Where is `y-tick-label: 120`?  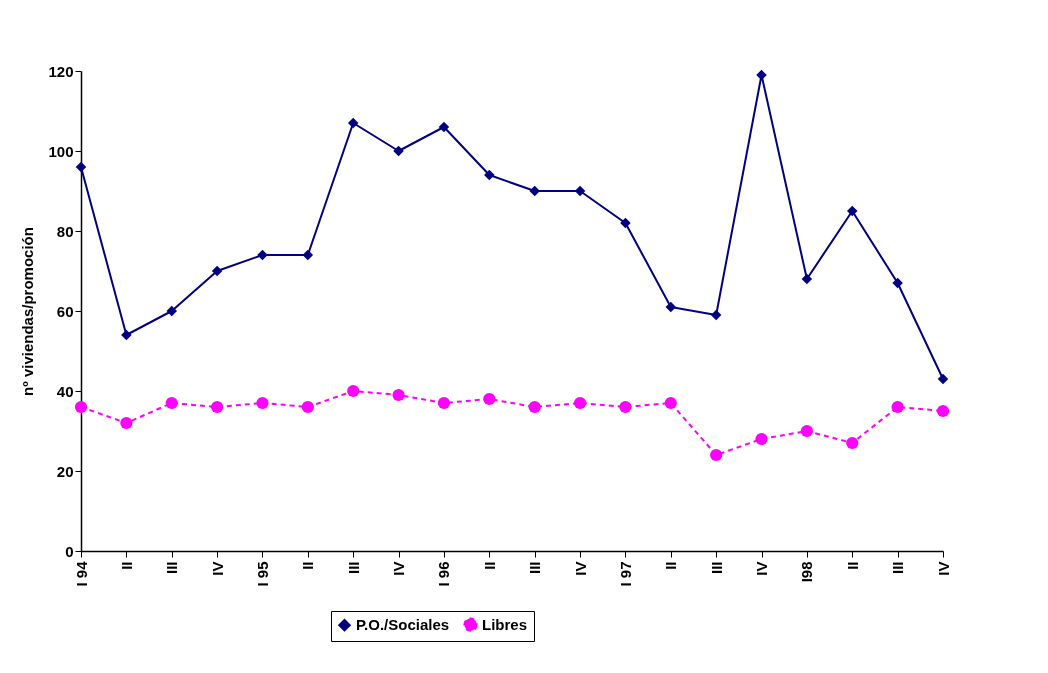
y-tick-label: 120 is located at coordinates (61, 71).